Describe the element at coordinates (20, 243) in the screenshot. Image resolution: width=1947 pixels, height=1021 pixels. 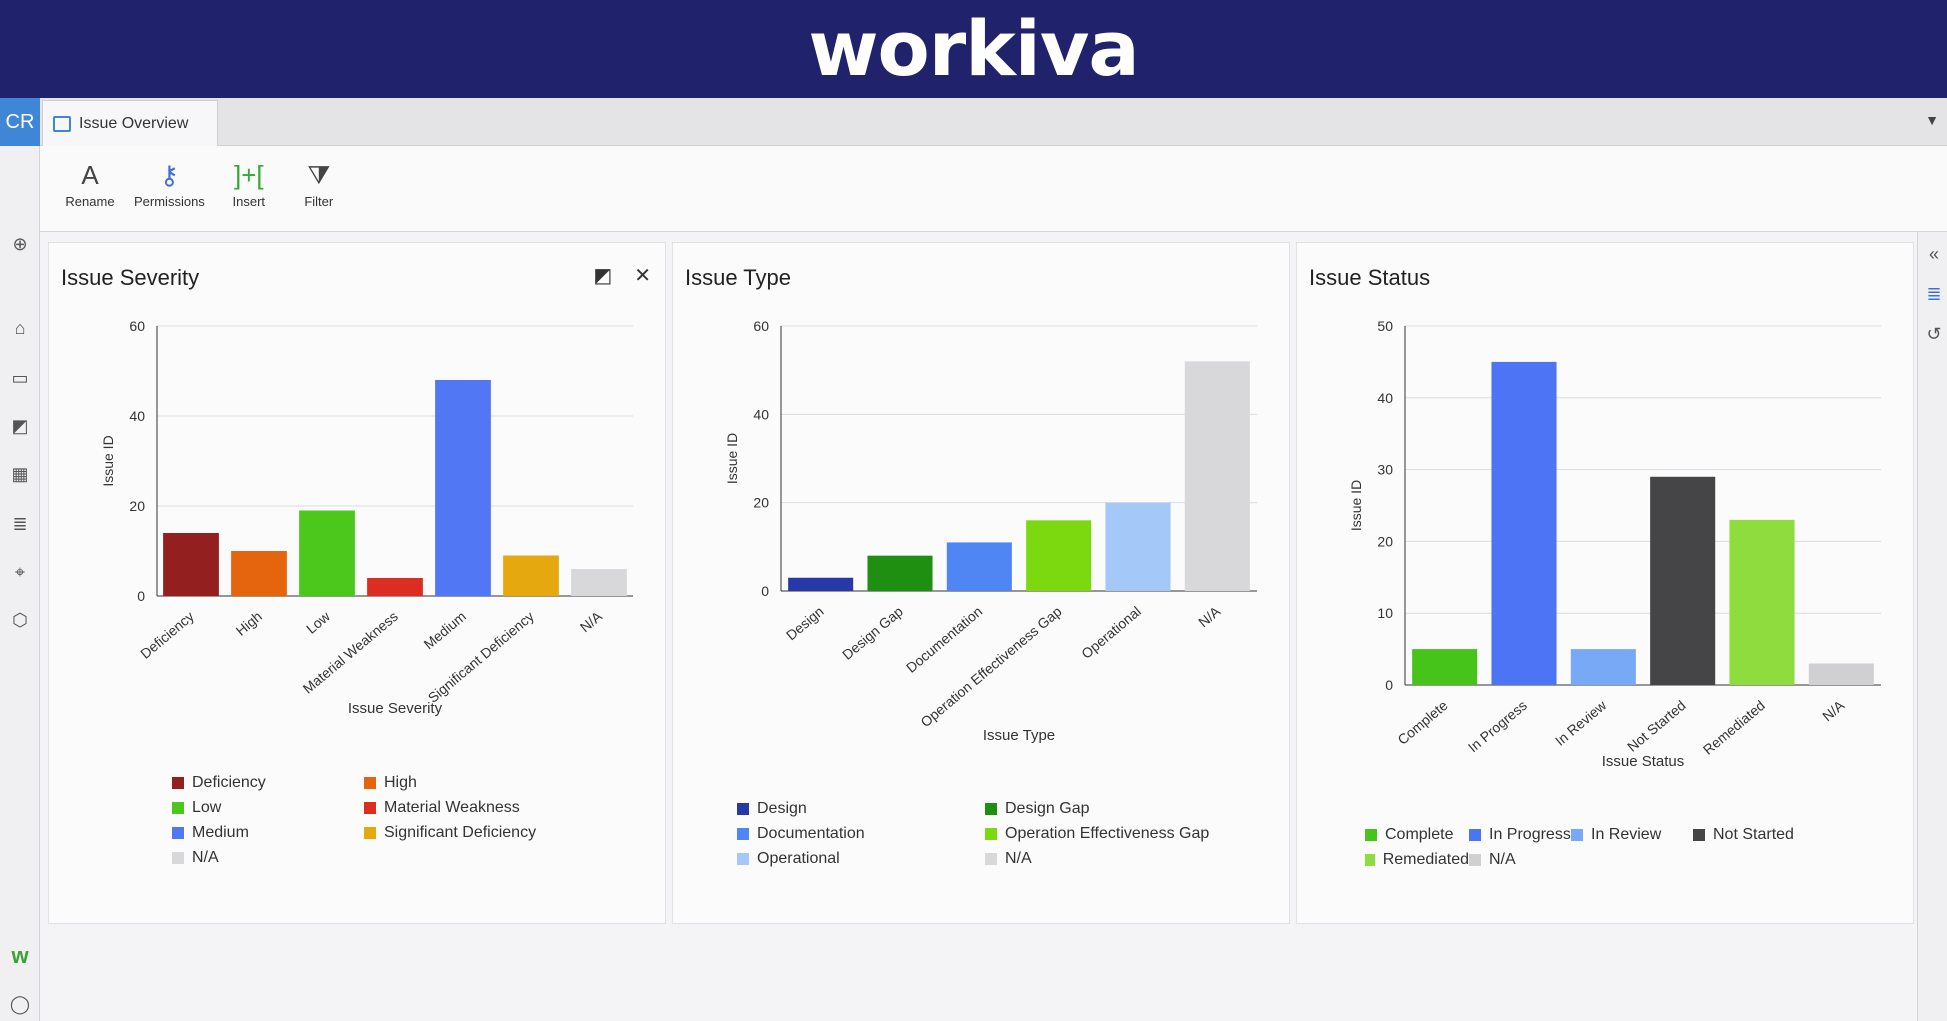
I see `plus-circle-icon: ⊕` at that location.